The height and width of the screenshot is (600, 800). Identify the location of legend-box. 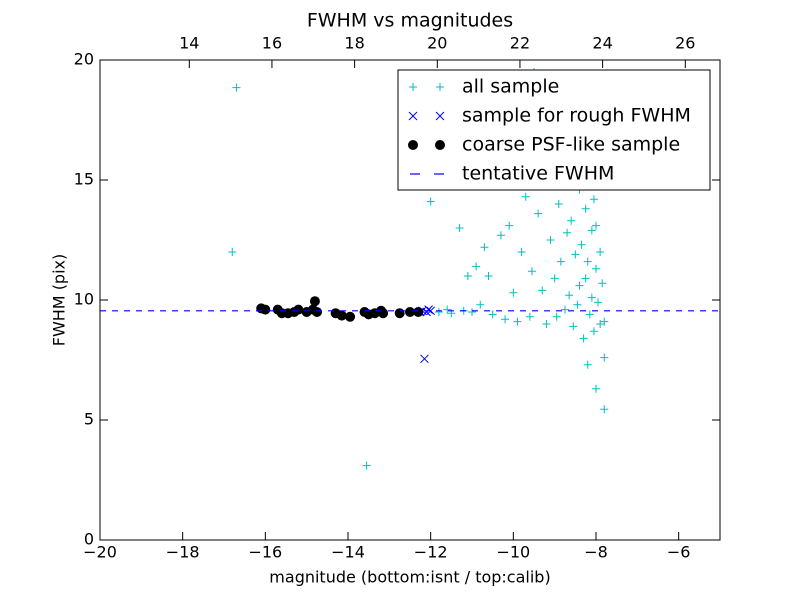
(554, 130).